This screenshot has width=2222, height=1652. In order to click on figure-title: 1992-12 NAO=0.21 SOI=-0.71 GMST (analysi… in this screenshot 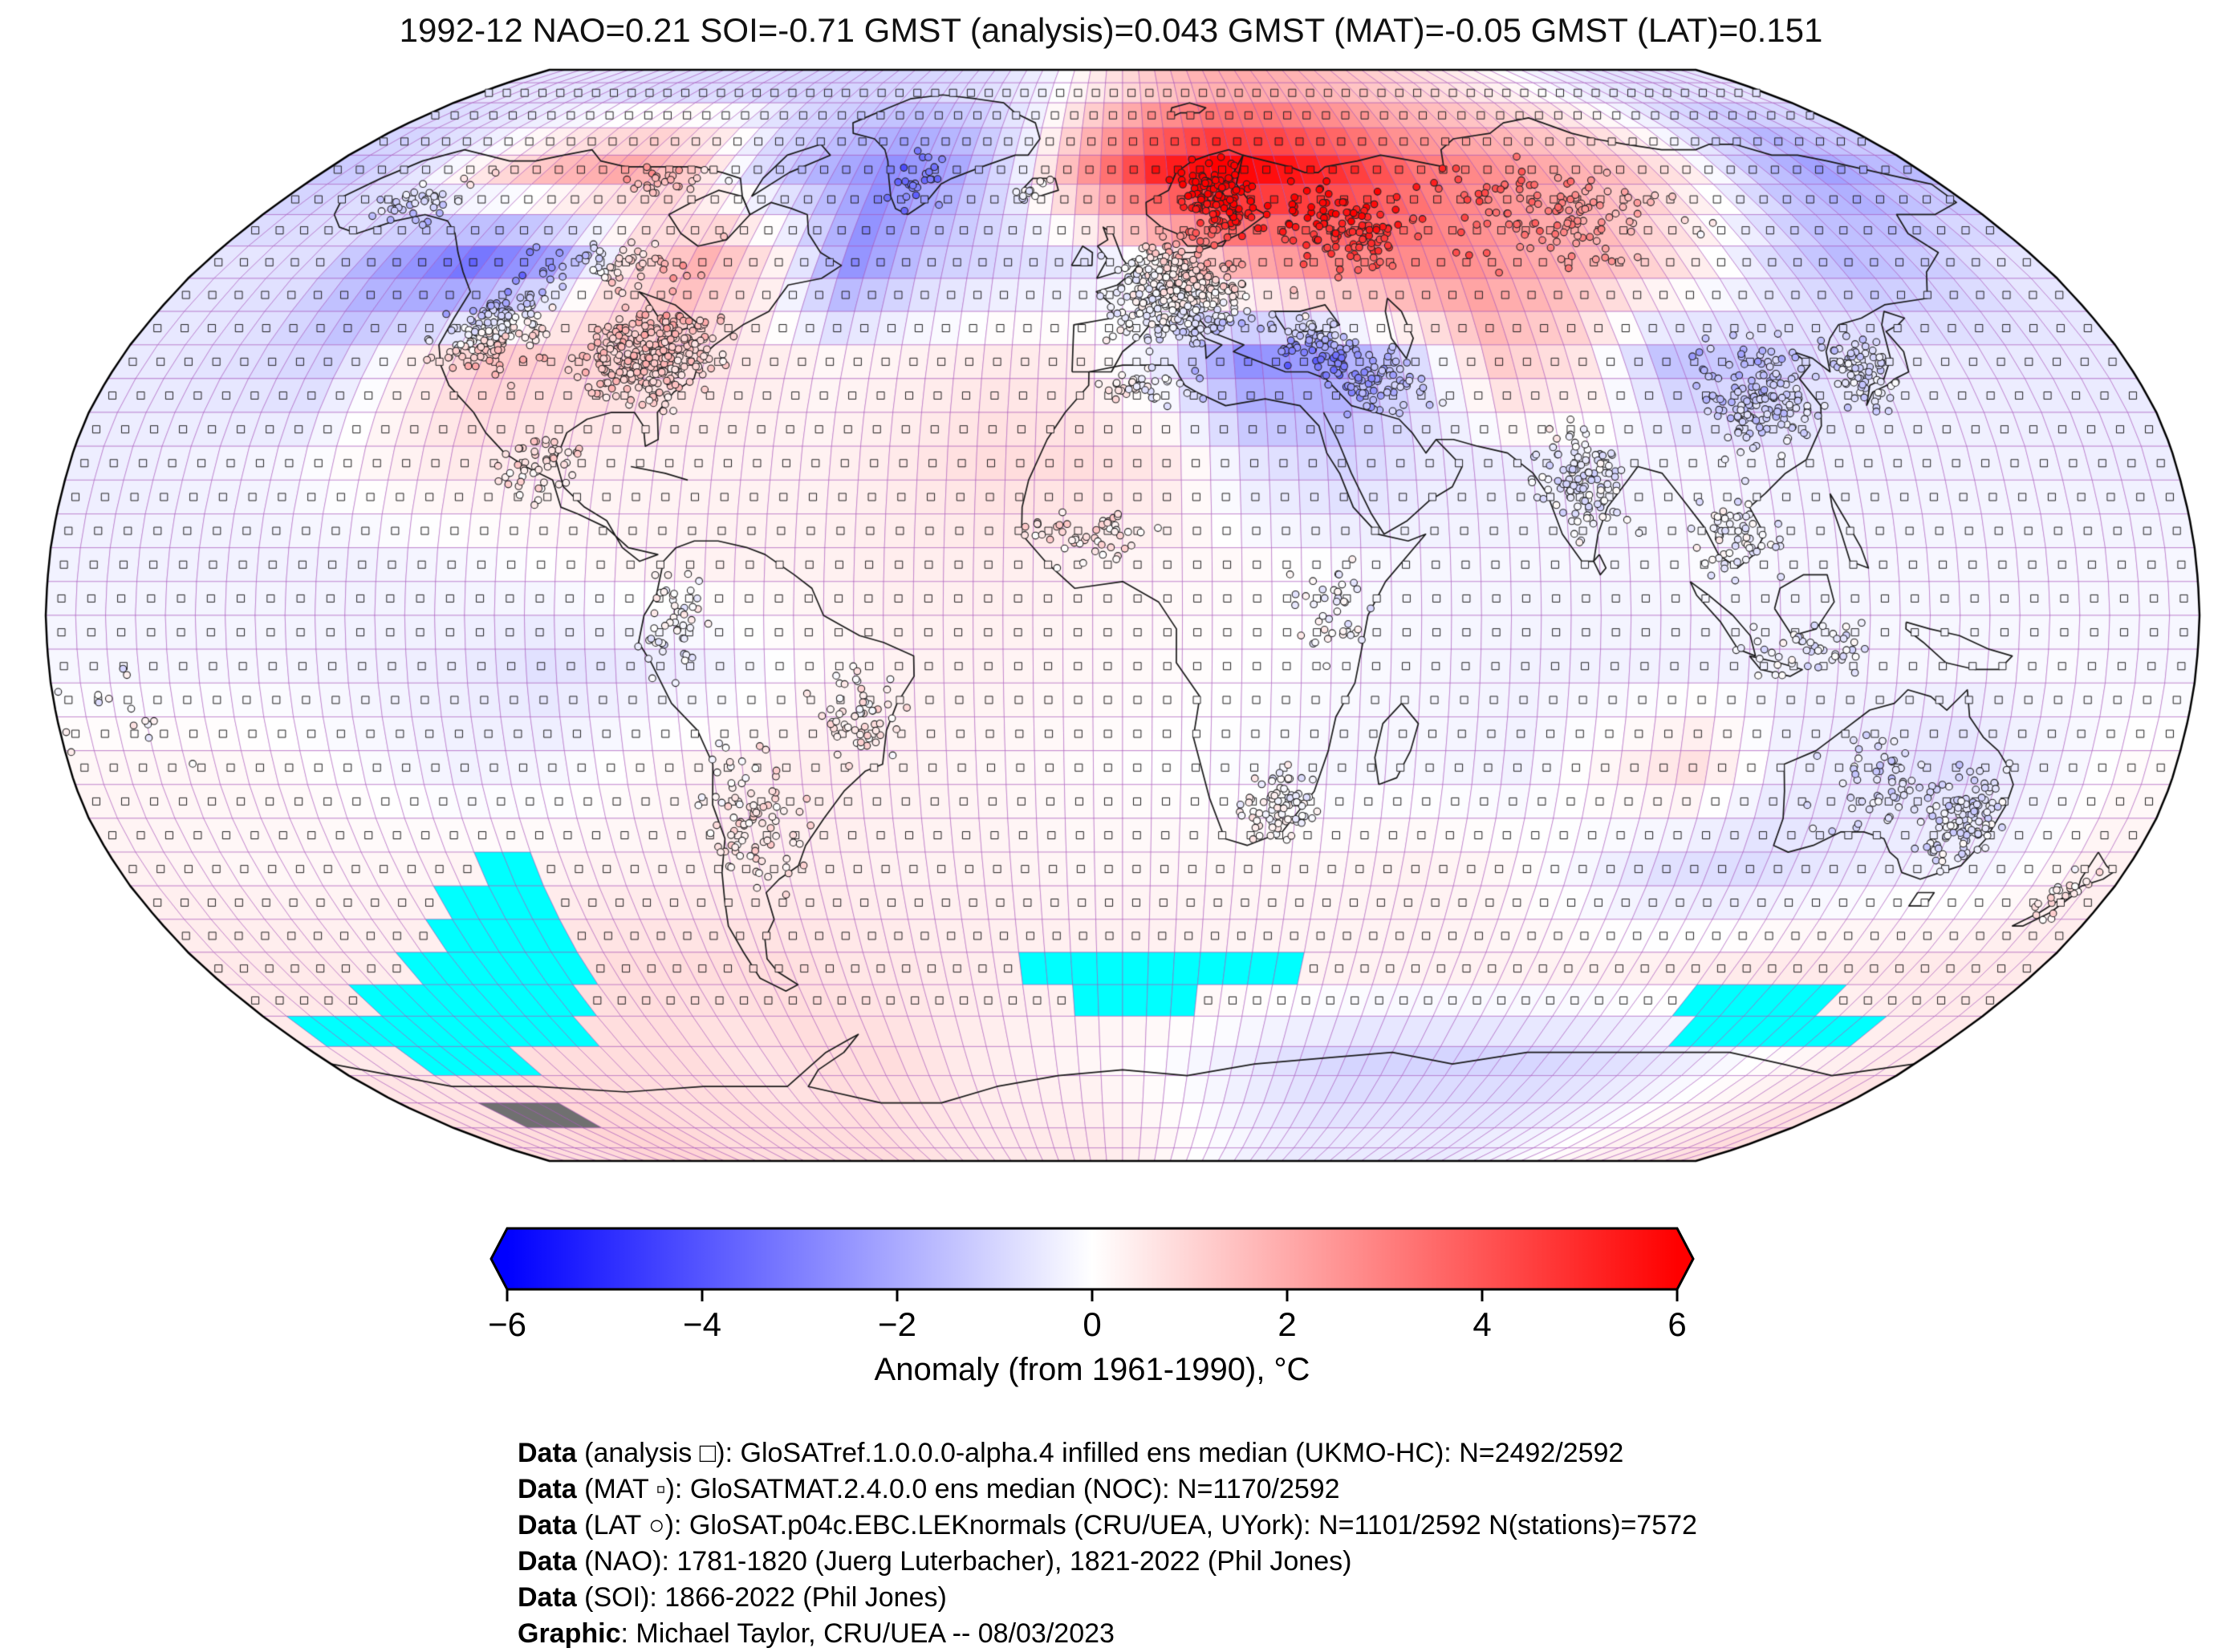, I will do `click(1111, 30)`.